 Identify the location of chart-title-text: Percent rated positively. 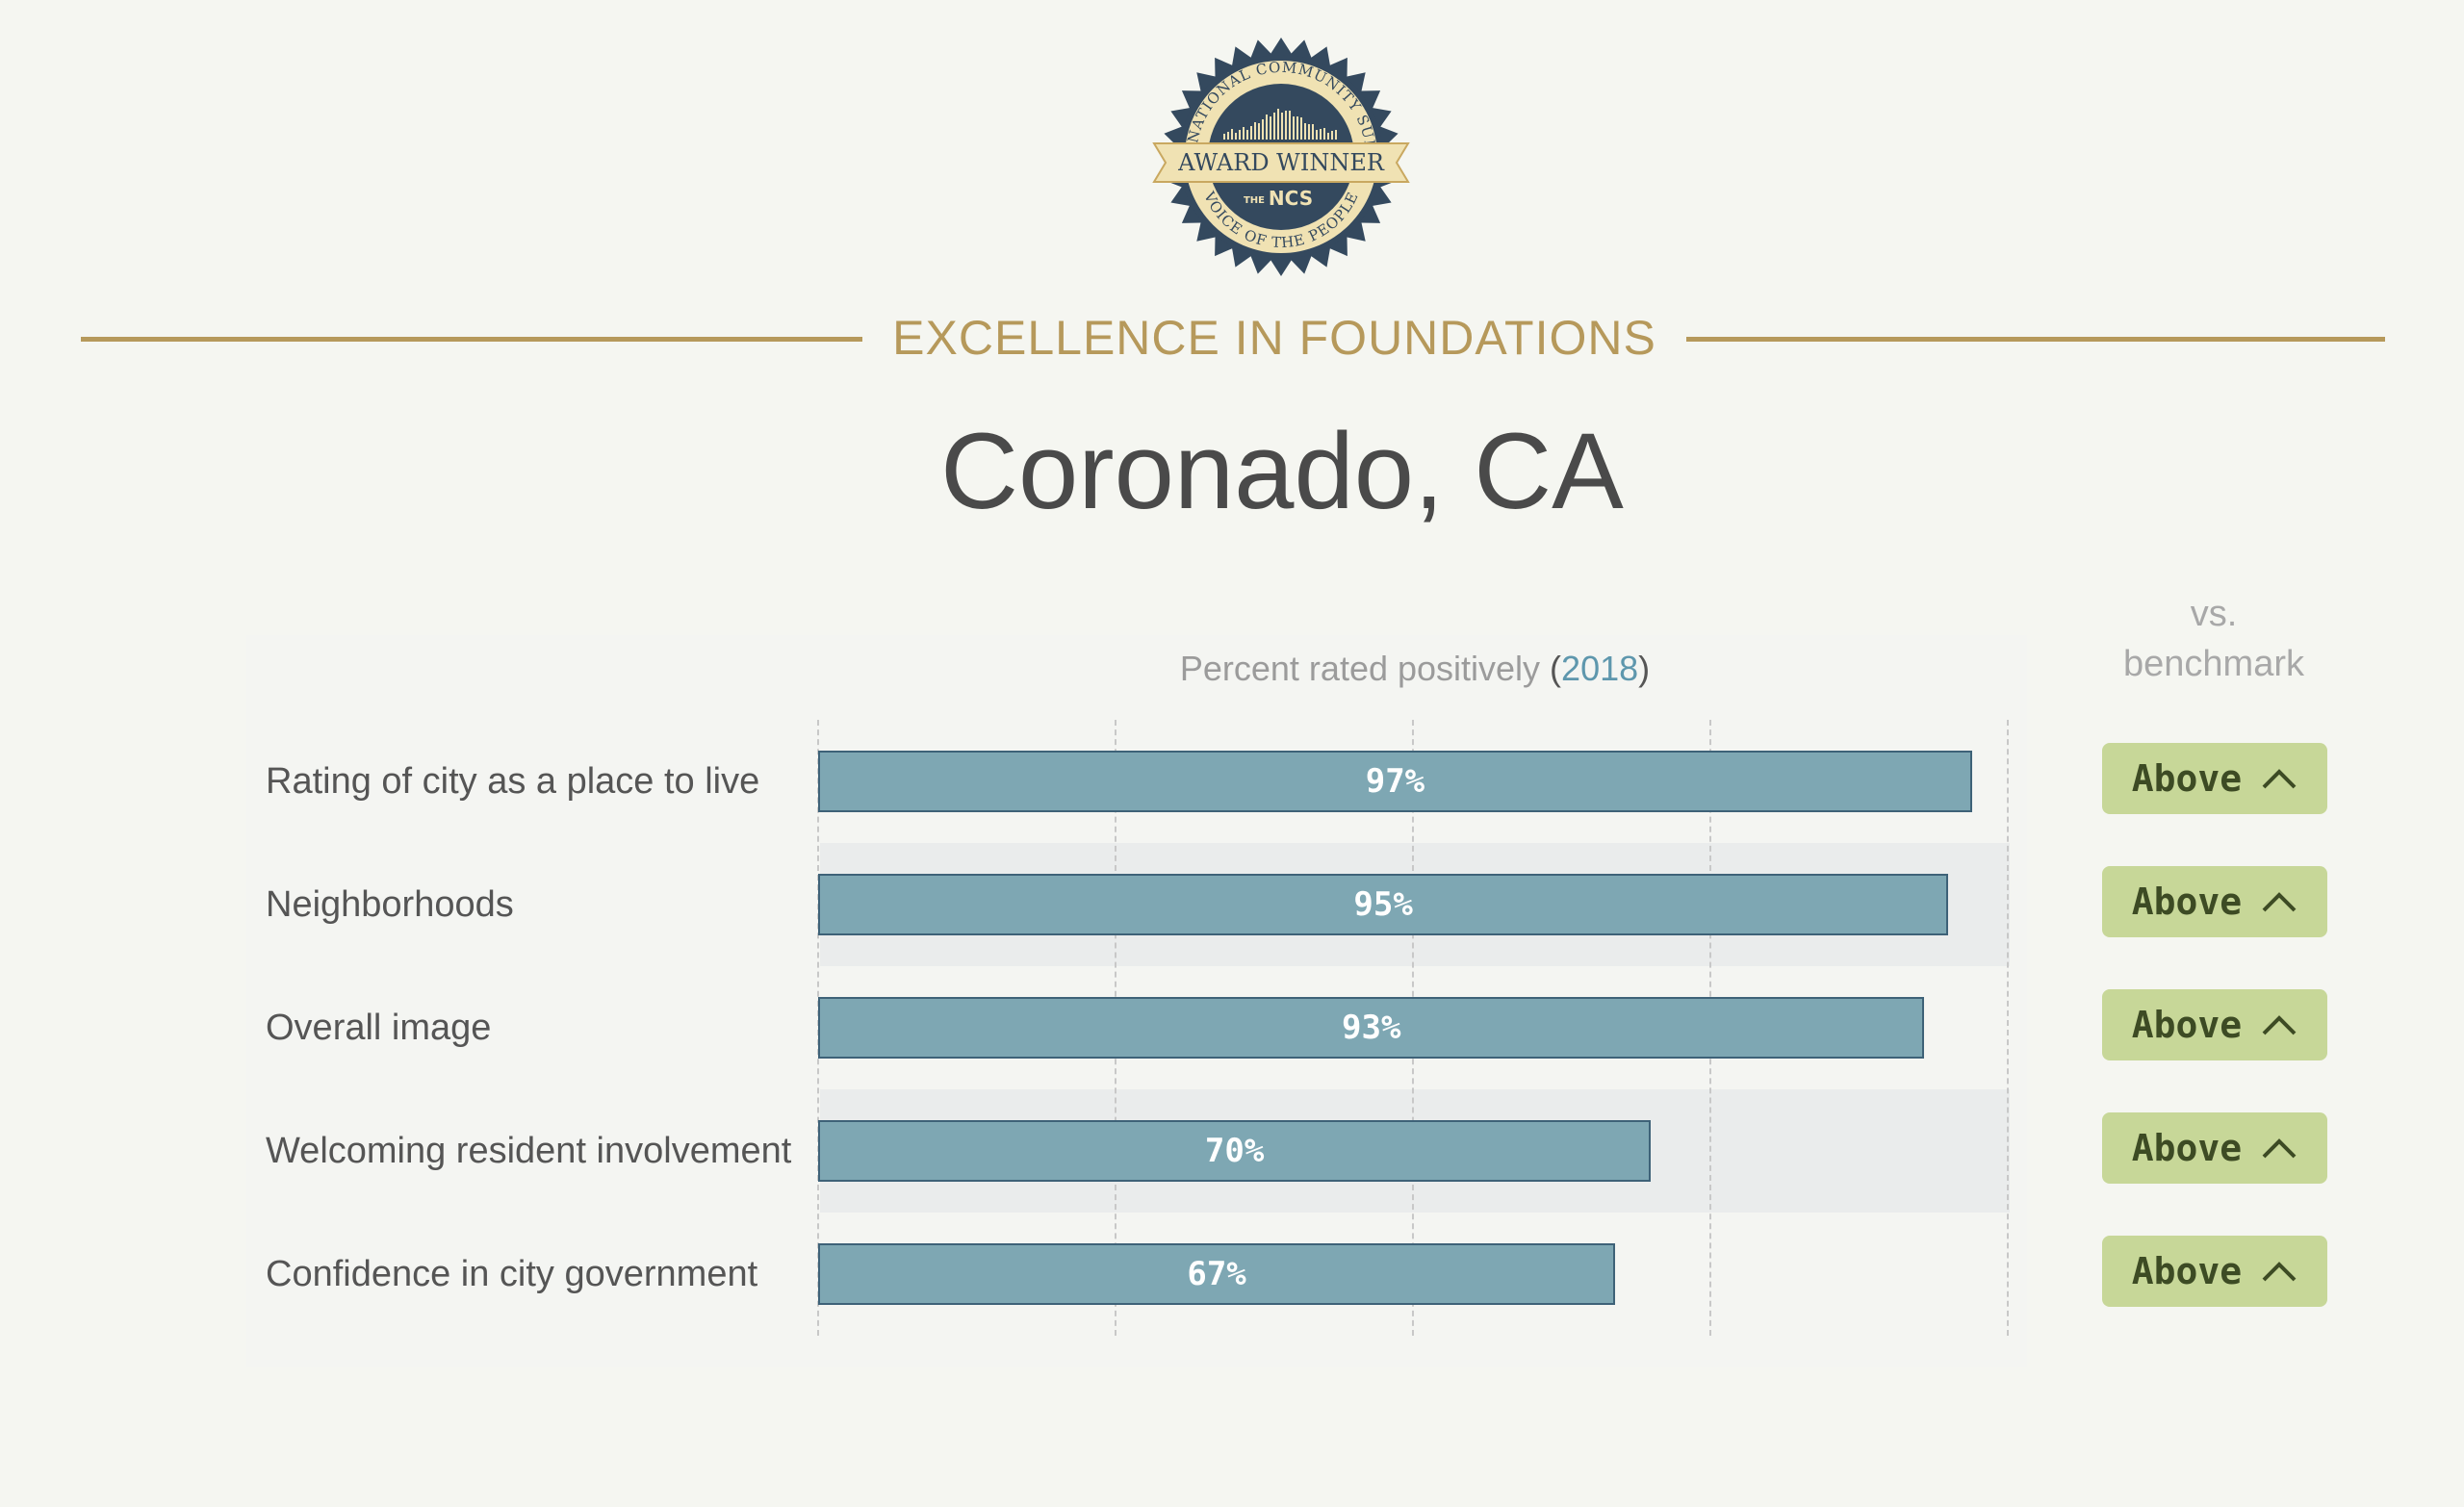
(1365, 669).